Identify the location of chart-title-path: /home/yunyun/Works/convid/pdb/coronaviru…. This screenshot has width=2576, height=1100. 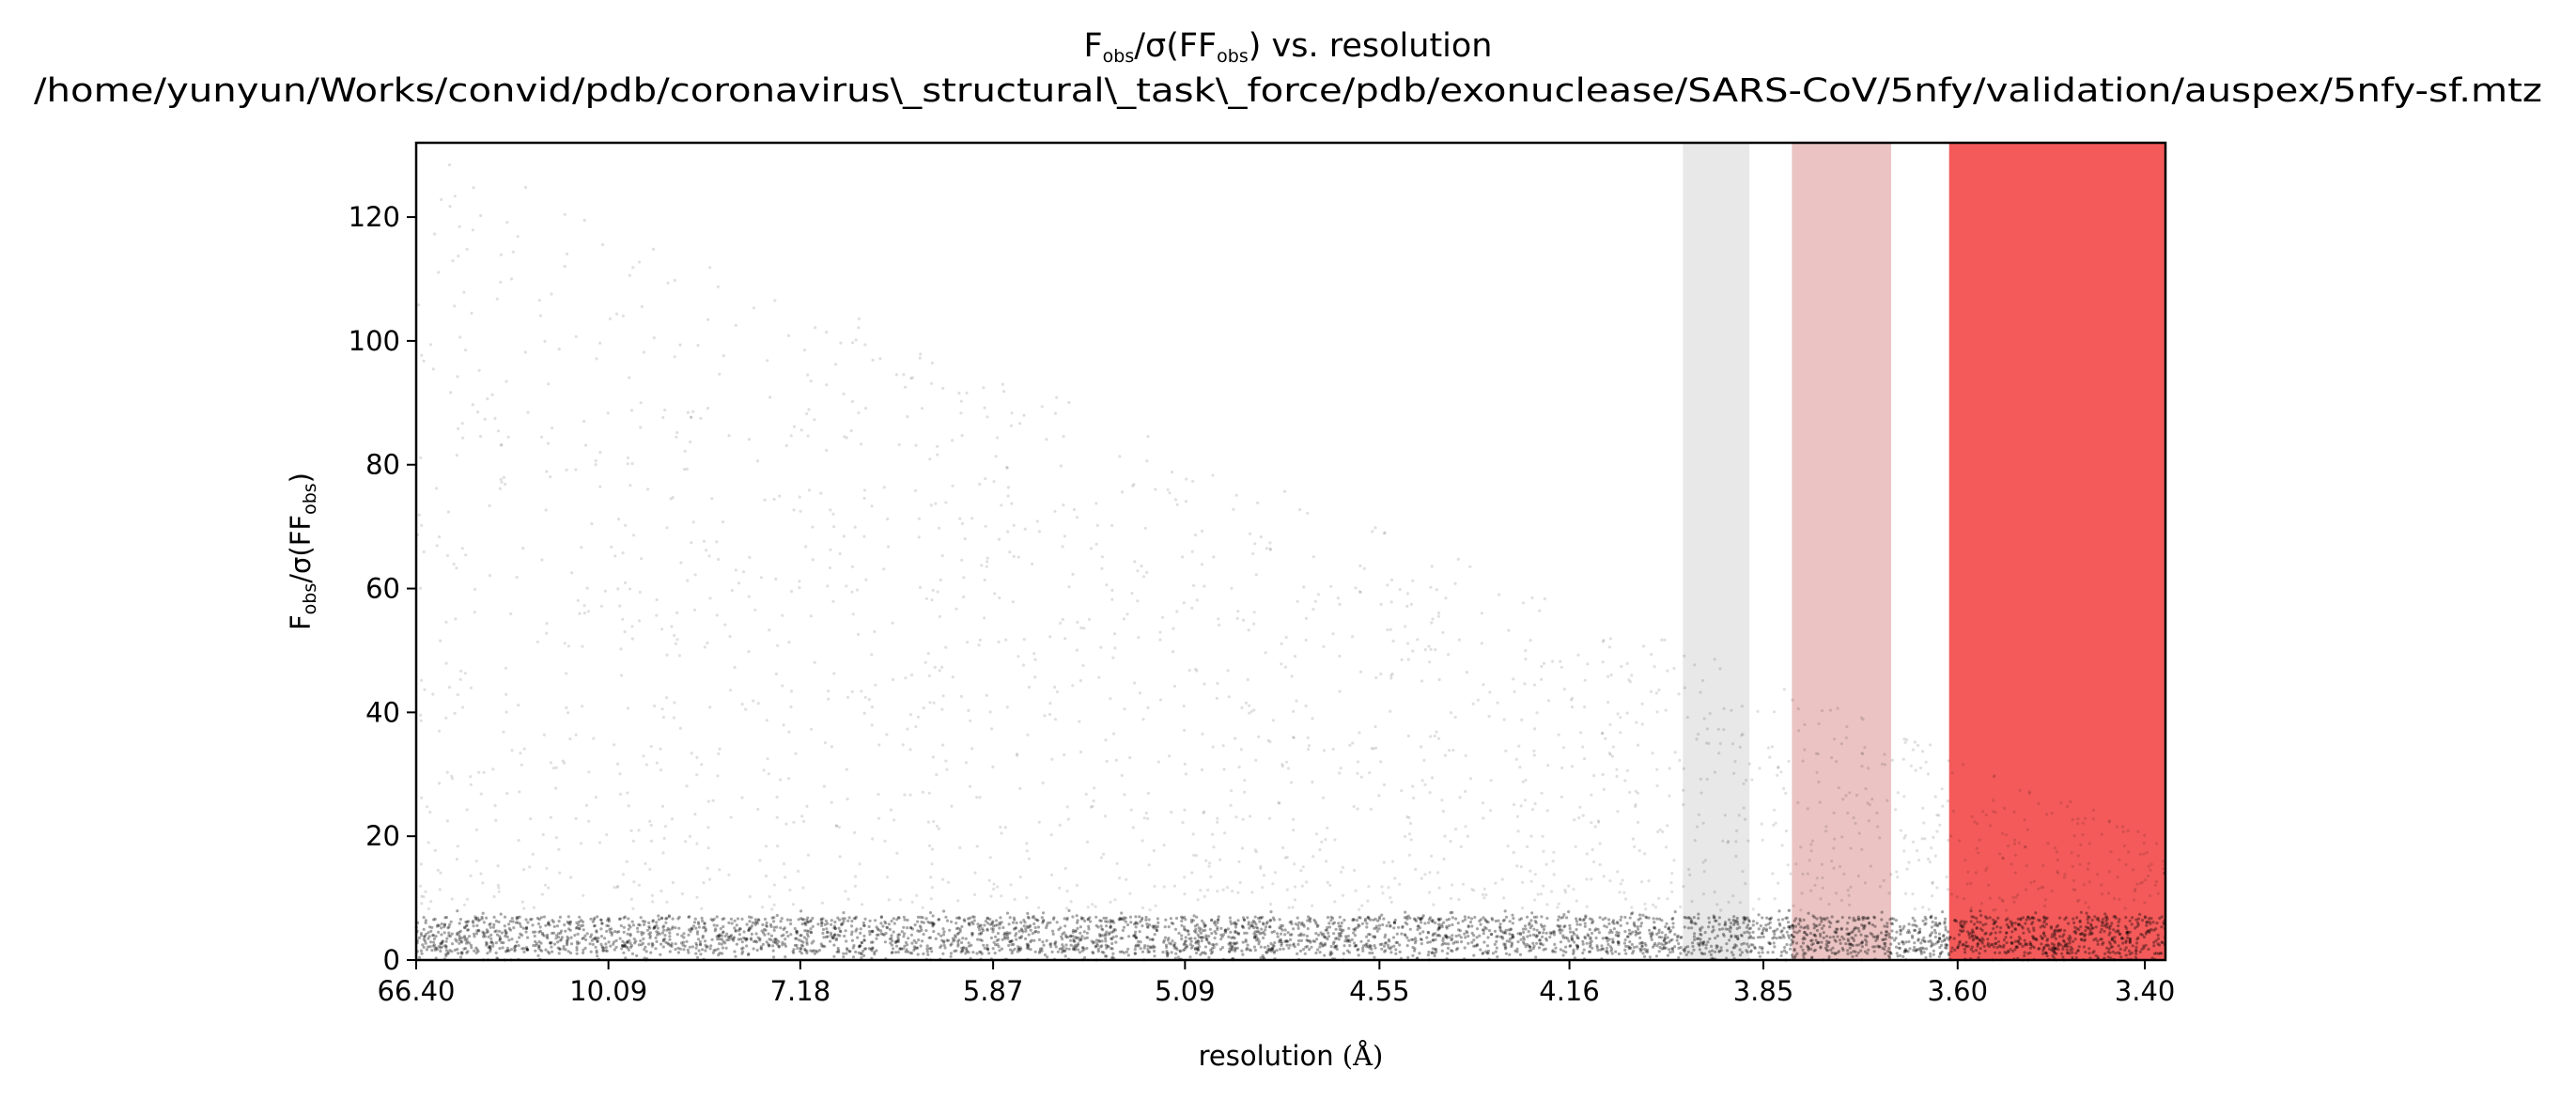
(1288, 91).